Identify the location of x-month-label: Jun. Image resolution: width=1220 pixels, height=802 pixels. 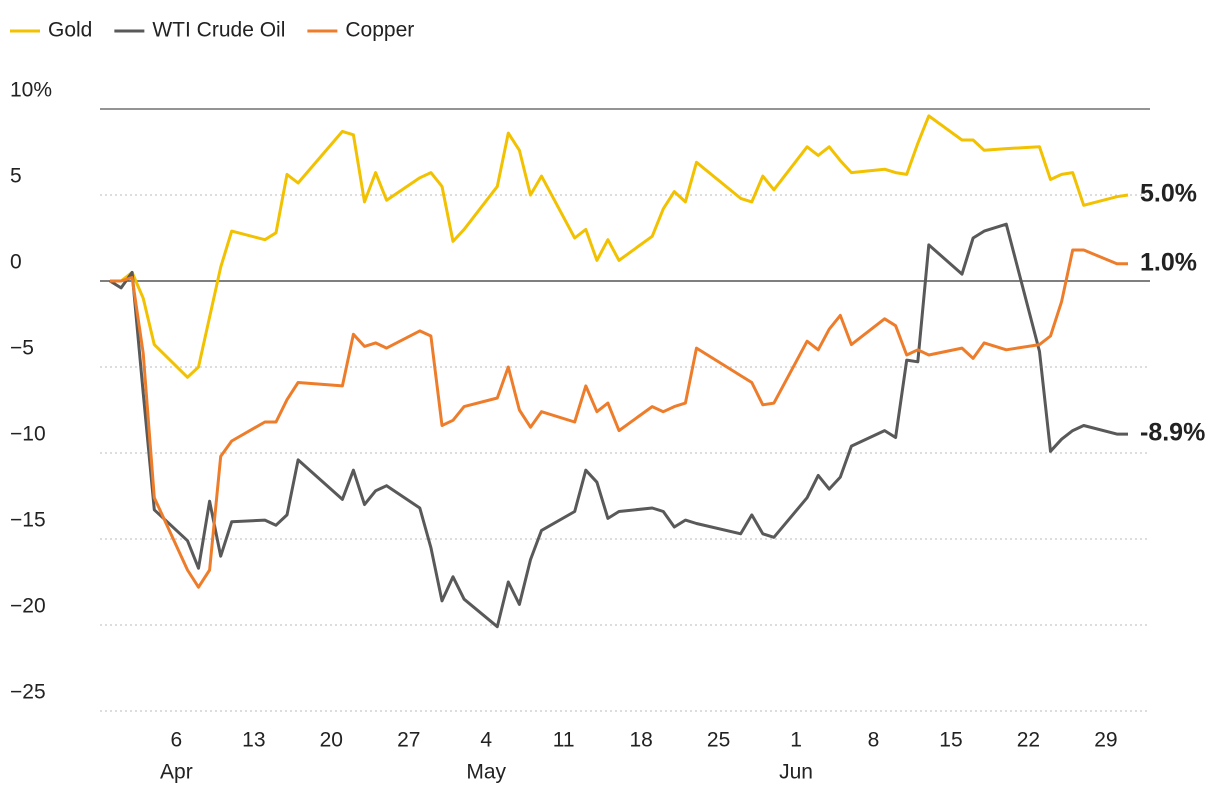
(796, 772).